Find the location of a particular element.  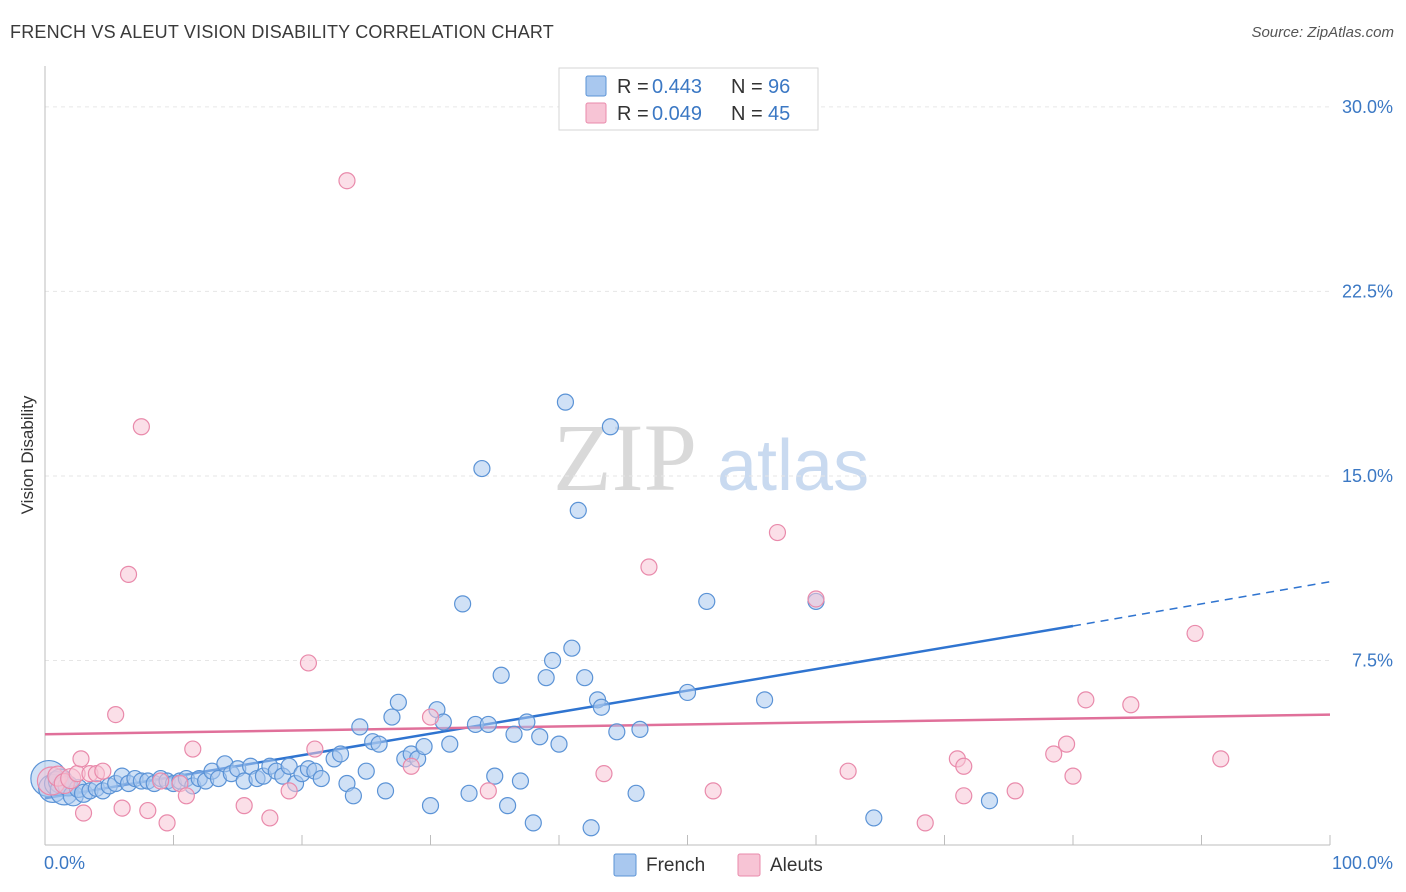

correlation-legend: R = 0.443 N = 96 R = 0.049 N = 45 is located at coordinates (688, 99).